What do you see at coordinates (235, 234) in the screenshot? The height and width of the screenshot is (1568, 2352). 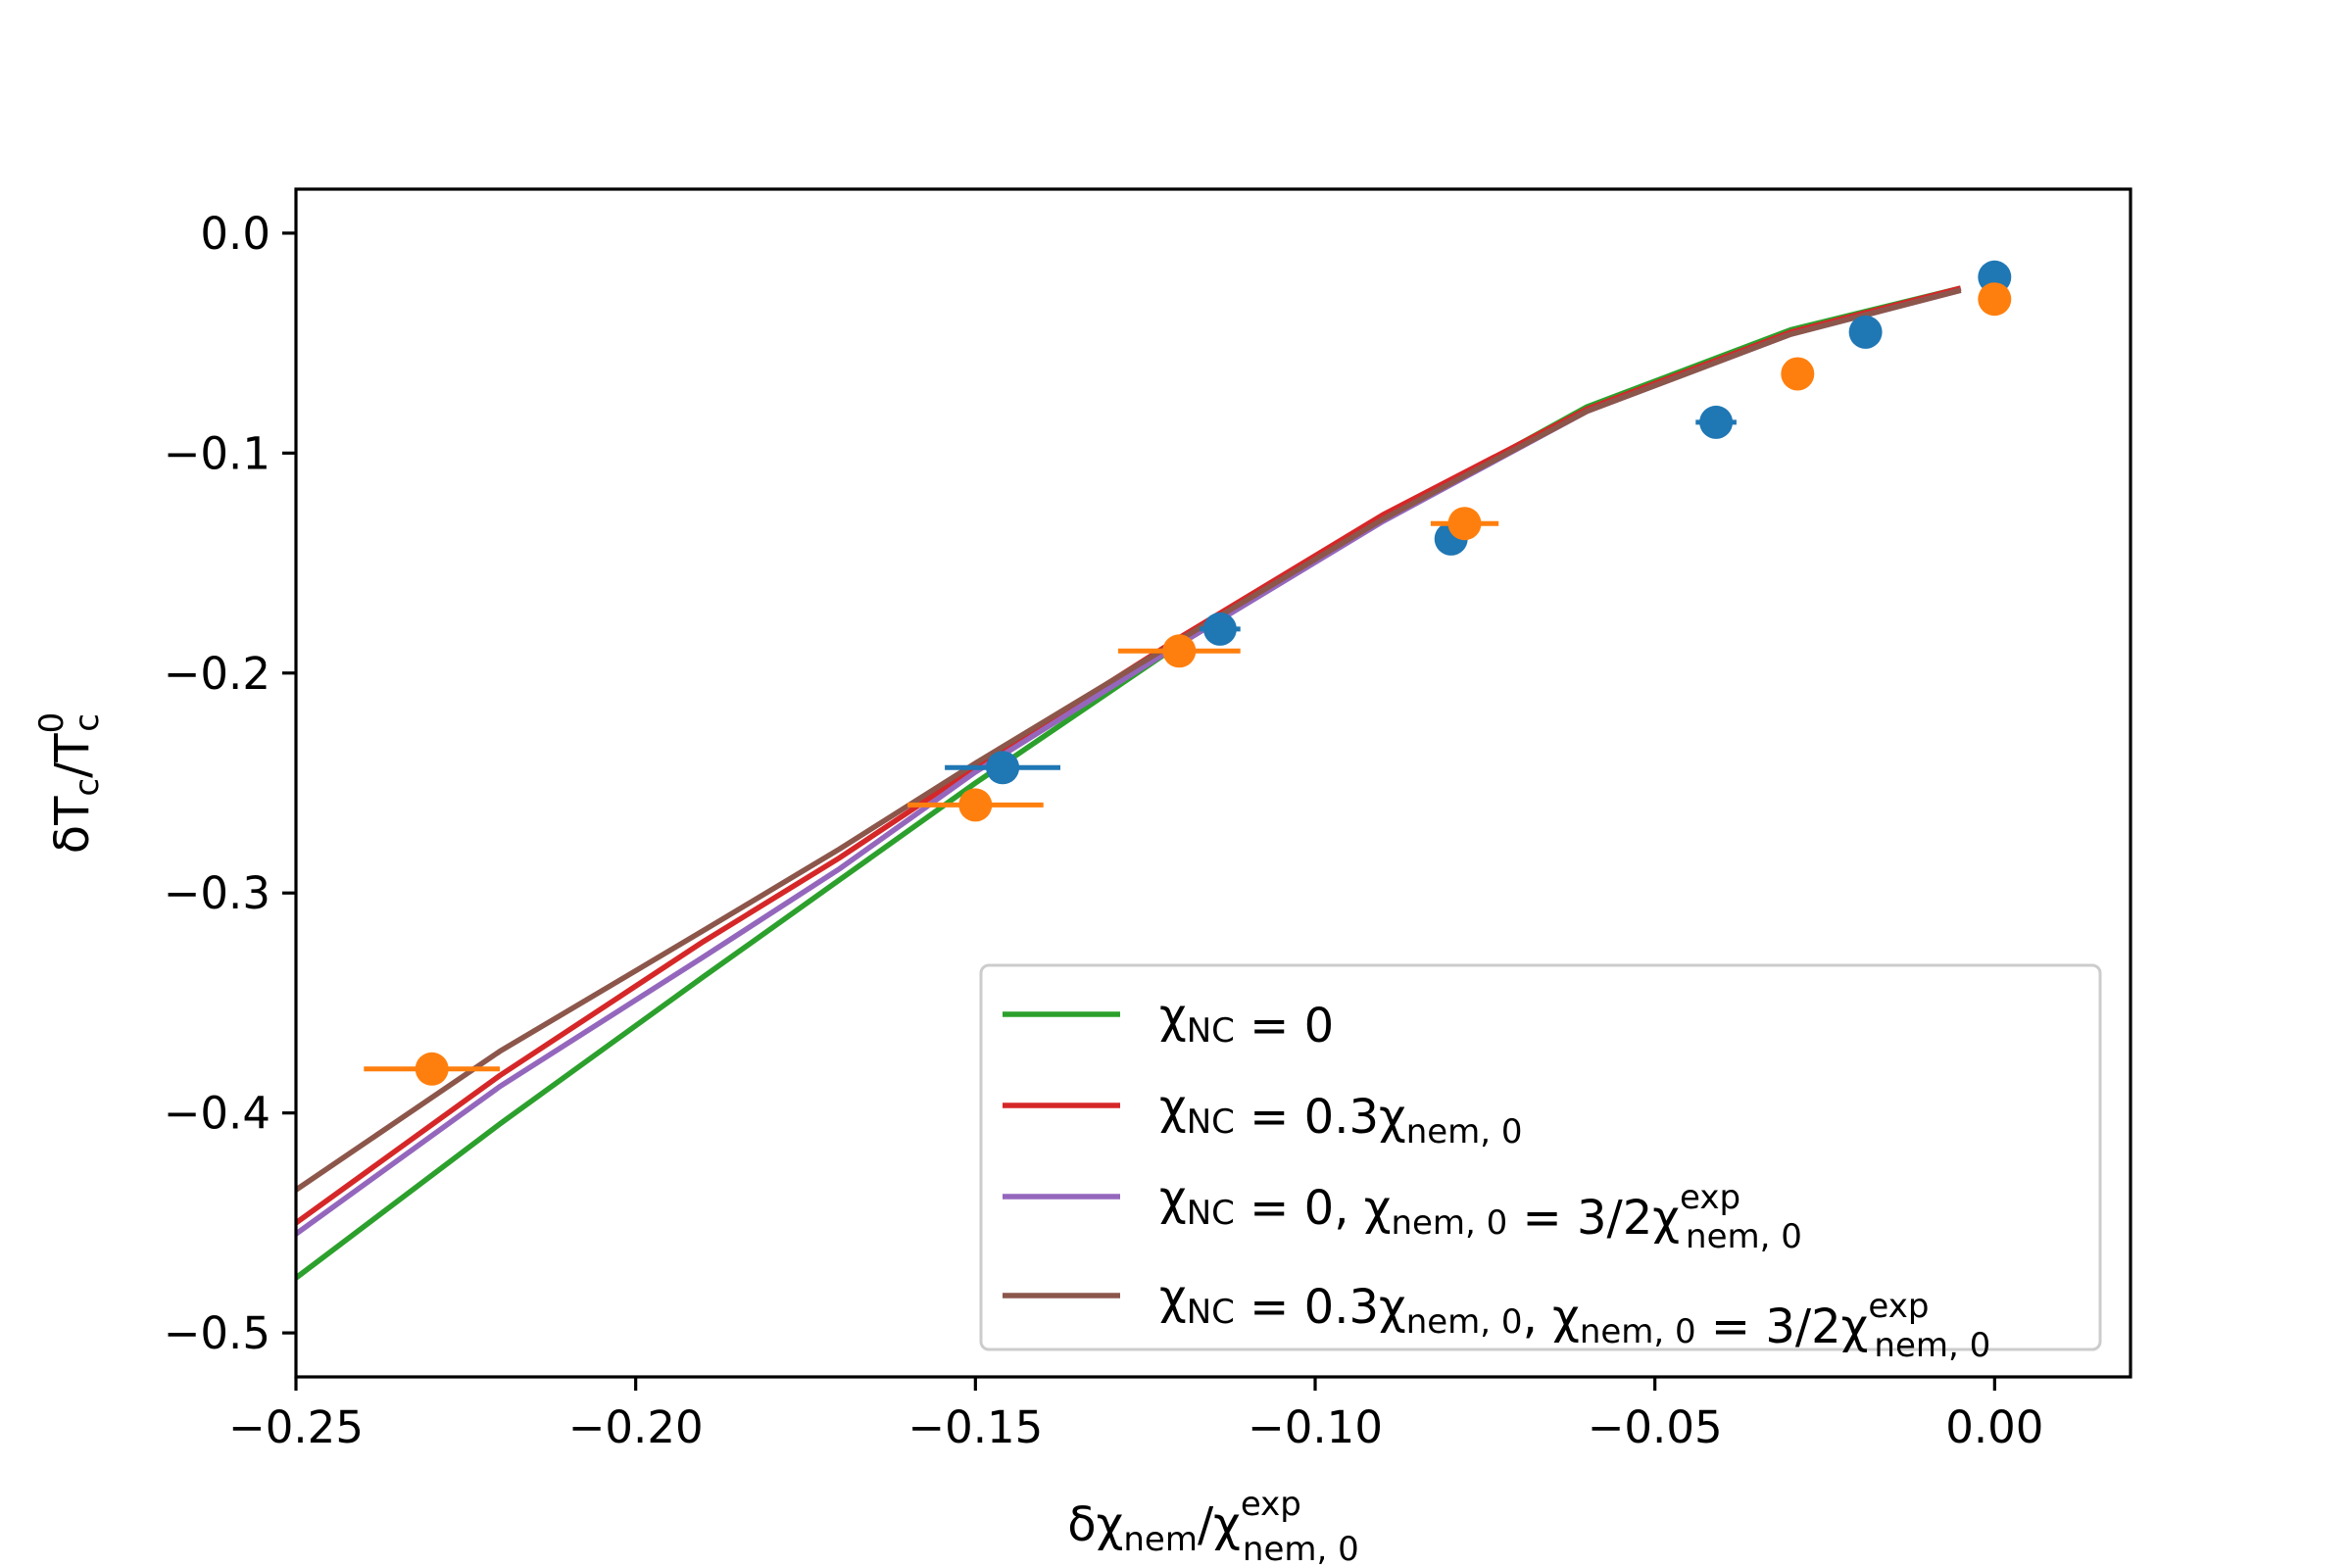 I see `y-tick-label: 0.0` at bounding box center [235, 234].